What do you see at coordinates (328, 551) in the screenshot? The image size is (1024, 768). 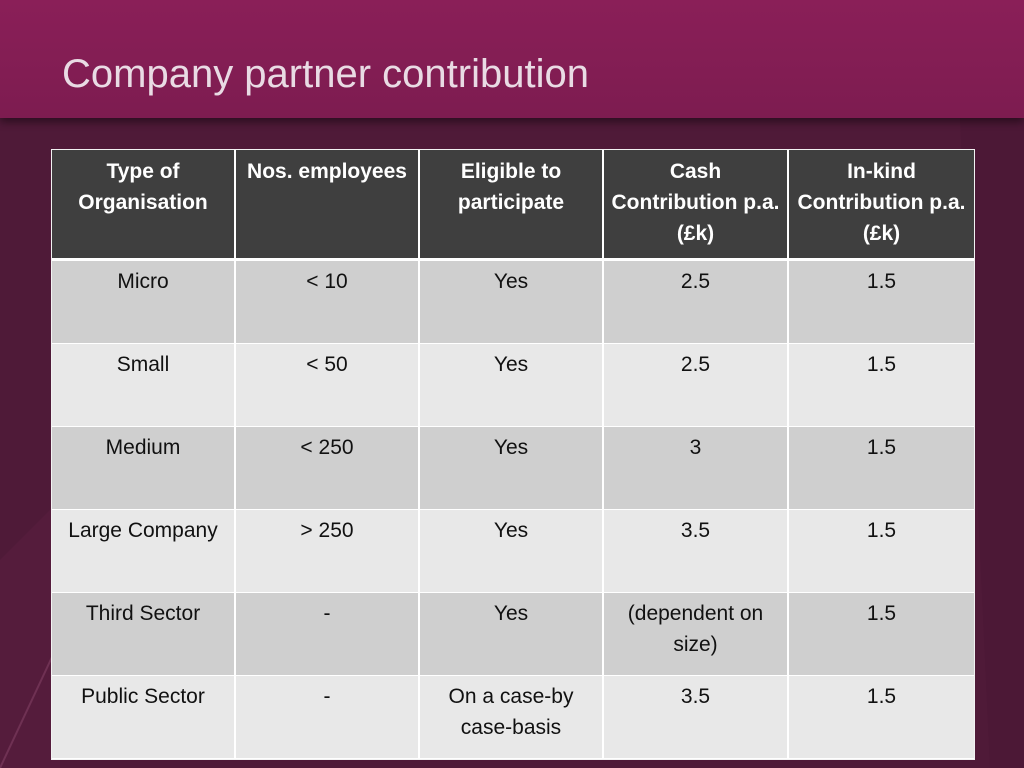 I see `cell-employees: > 250` at bounding box center [328, 551].